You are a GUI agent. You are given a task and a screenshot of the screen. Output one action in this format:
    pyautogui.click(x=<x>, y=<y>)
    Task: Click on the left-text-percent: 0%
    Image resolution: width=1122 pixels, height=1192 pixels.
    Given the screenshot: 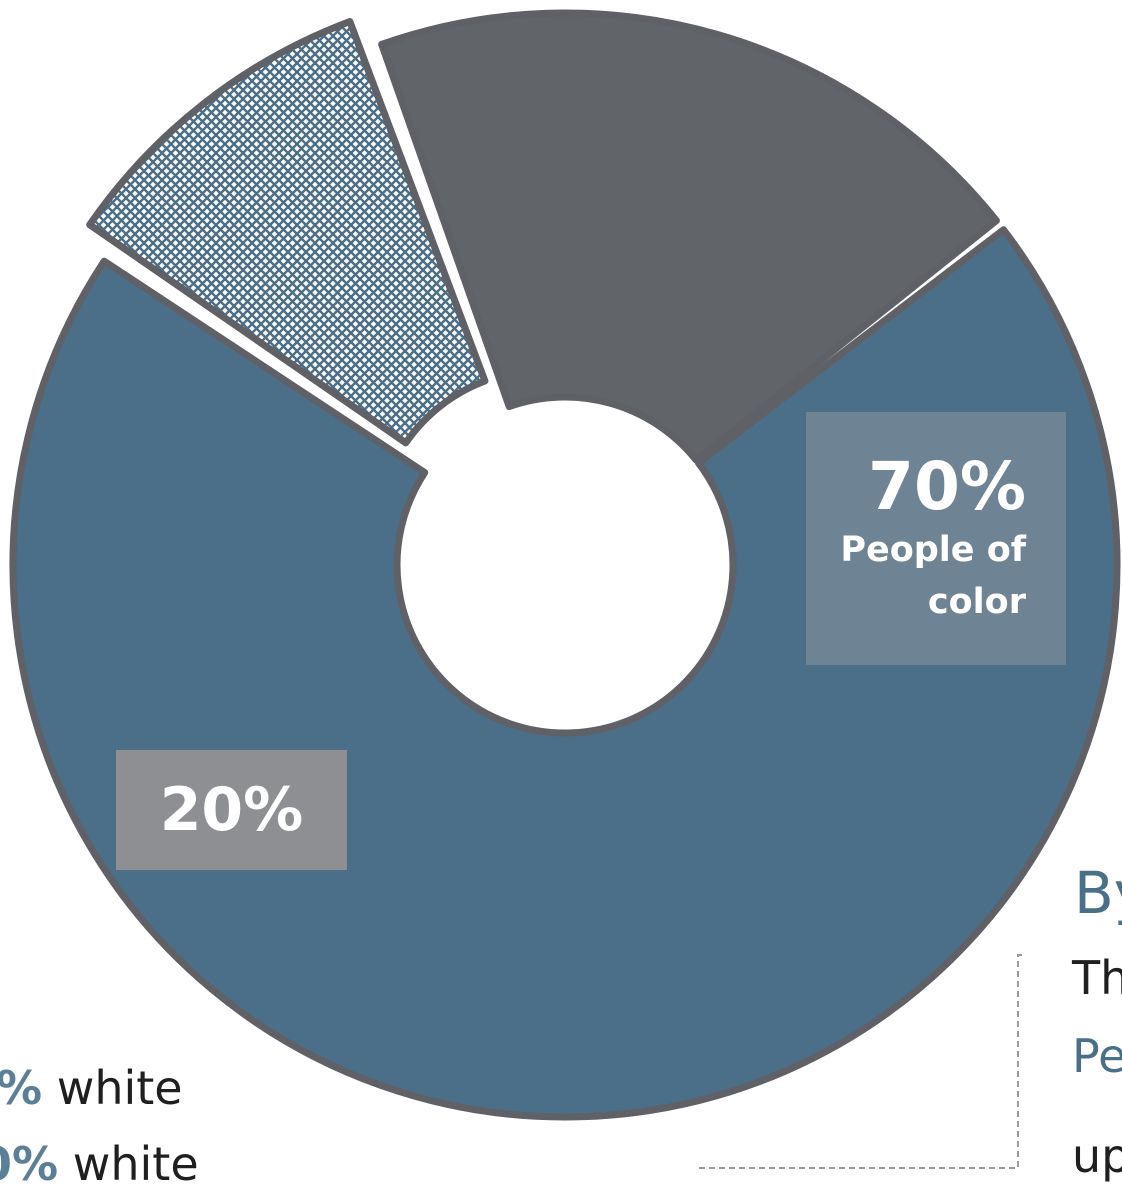 What is the action you would take?
    pyautogui.click(x=29, y=1164)
    